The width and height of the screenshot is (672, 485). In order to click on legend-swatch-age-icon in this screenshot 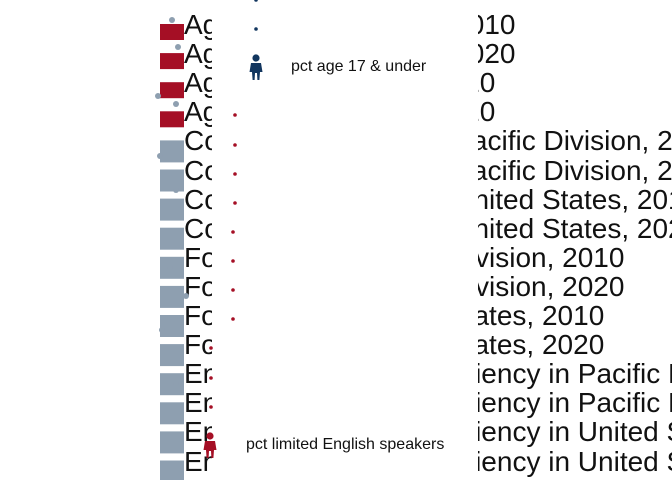, I will do `click(256, 67)`.